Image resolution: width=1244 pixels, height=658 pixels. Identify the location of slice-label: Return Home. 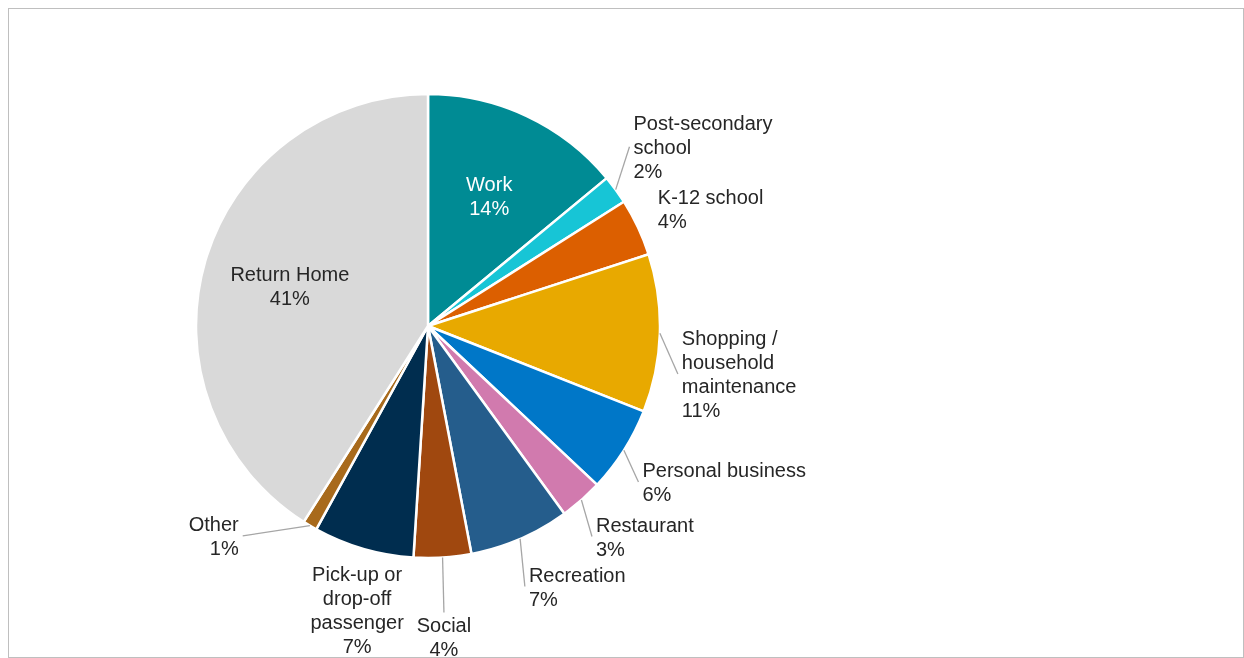
(290, 273).